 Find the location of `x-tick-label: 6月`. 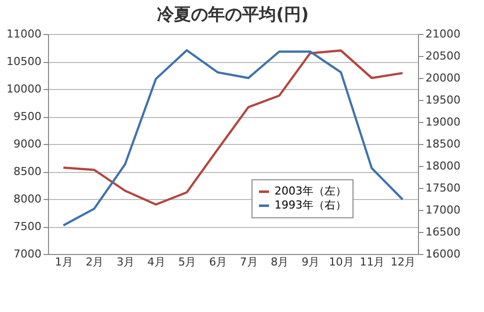

x-tick-label: 6月 is located at coordinates (218, 262).